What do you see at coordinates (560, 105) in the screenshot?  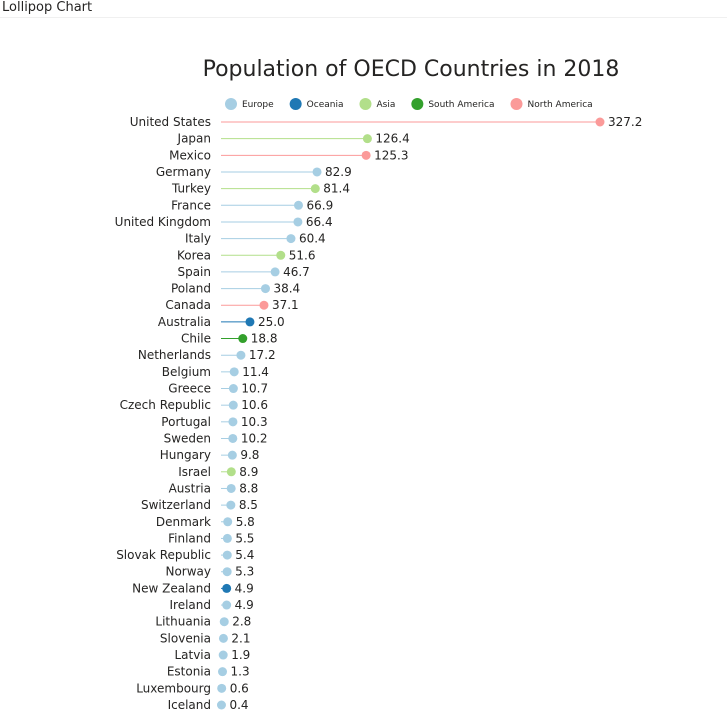 I see `legend-label: North America` at bounding box center [560, 105].